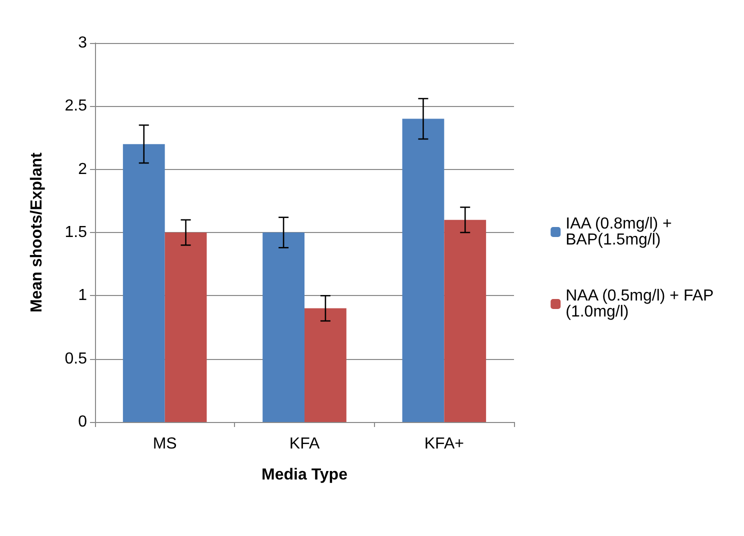 This screenshot has width=744, height=536. I want to click on x-tick-label: KFA+, so click(444, 444).